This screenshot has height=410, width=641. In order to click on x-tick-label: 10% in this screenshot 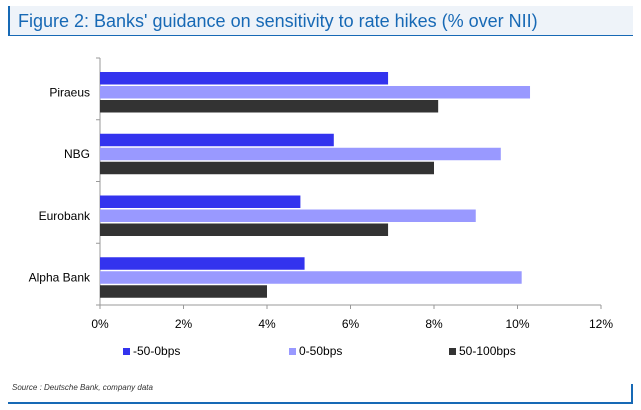, I will do `click(517, 324)`.